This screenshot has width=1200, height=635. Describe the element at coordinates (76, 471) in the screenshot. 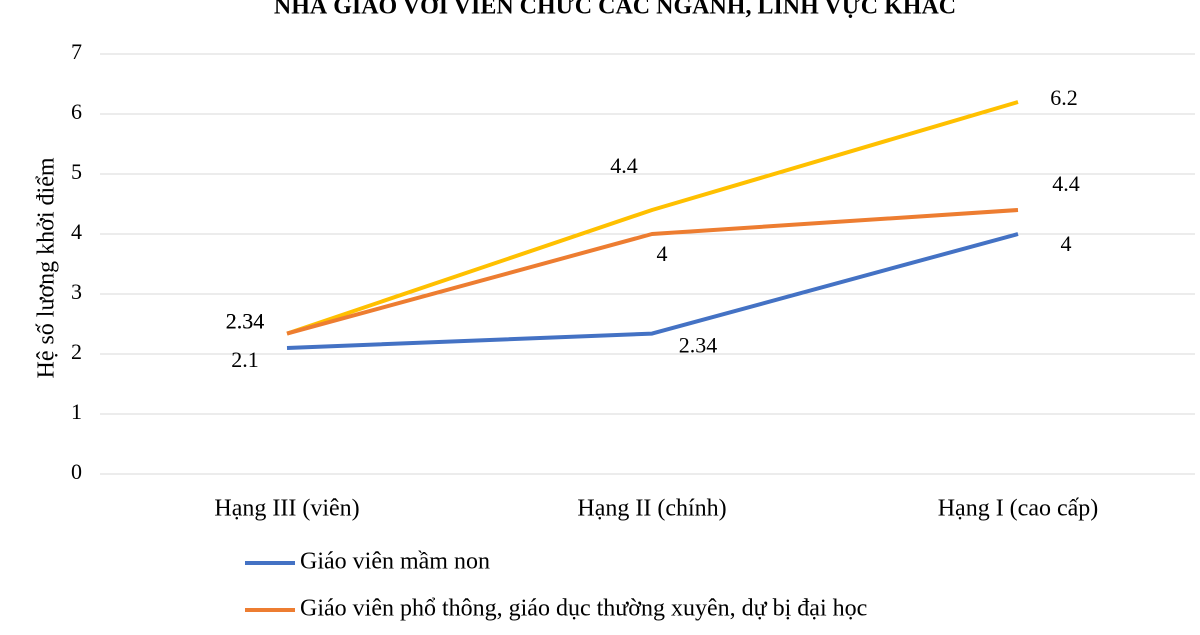

I see `y-tick-label: 0` at that location.